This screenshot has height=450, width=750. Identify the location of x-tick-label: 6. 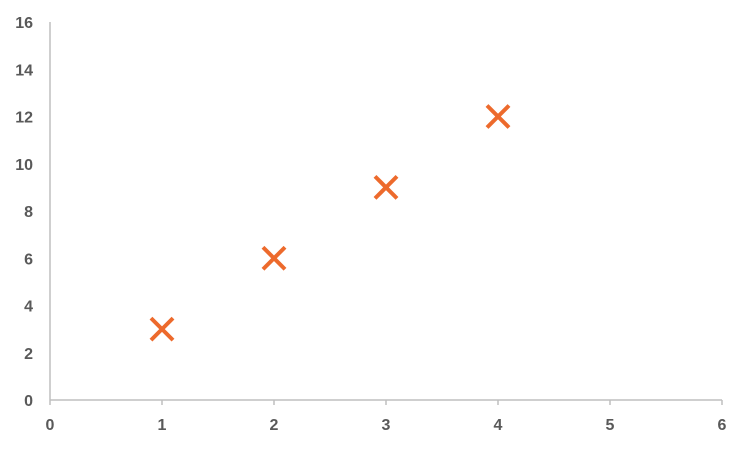
(722, 425).